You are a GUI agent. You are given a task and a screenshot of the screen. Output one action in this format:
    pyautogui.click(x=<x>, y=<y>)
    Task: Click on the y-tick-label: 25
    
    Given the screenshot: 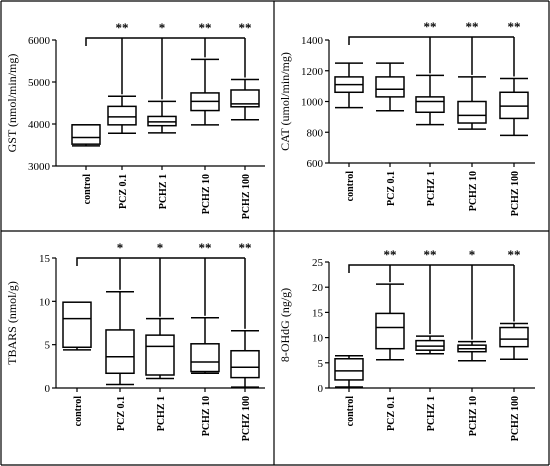 What is the action you would take?
    pyautogui.click(x=318, y=263)
    